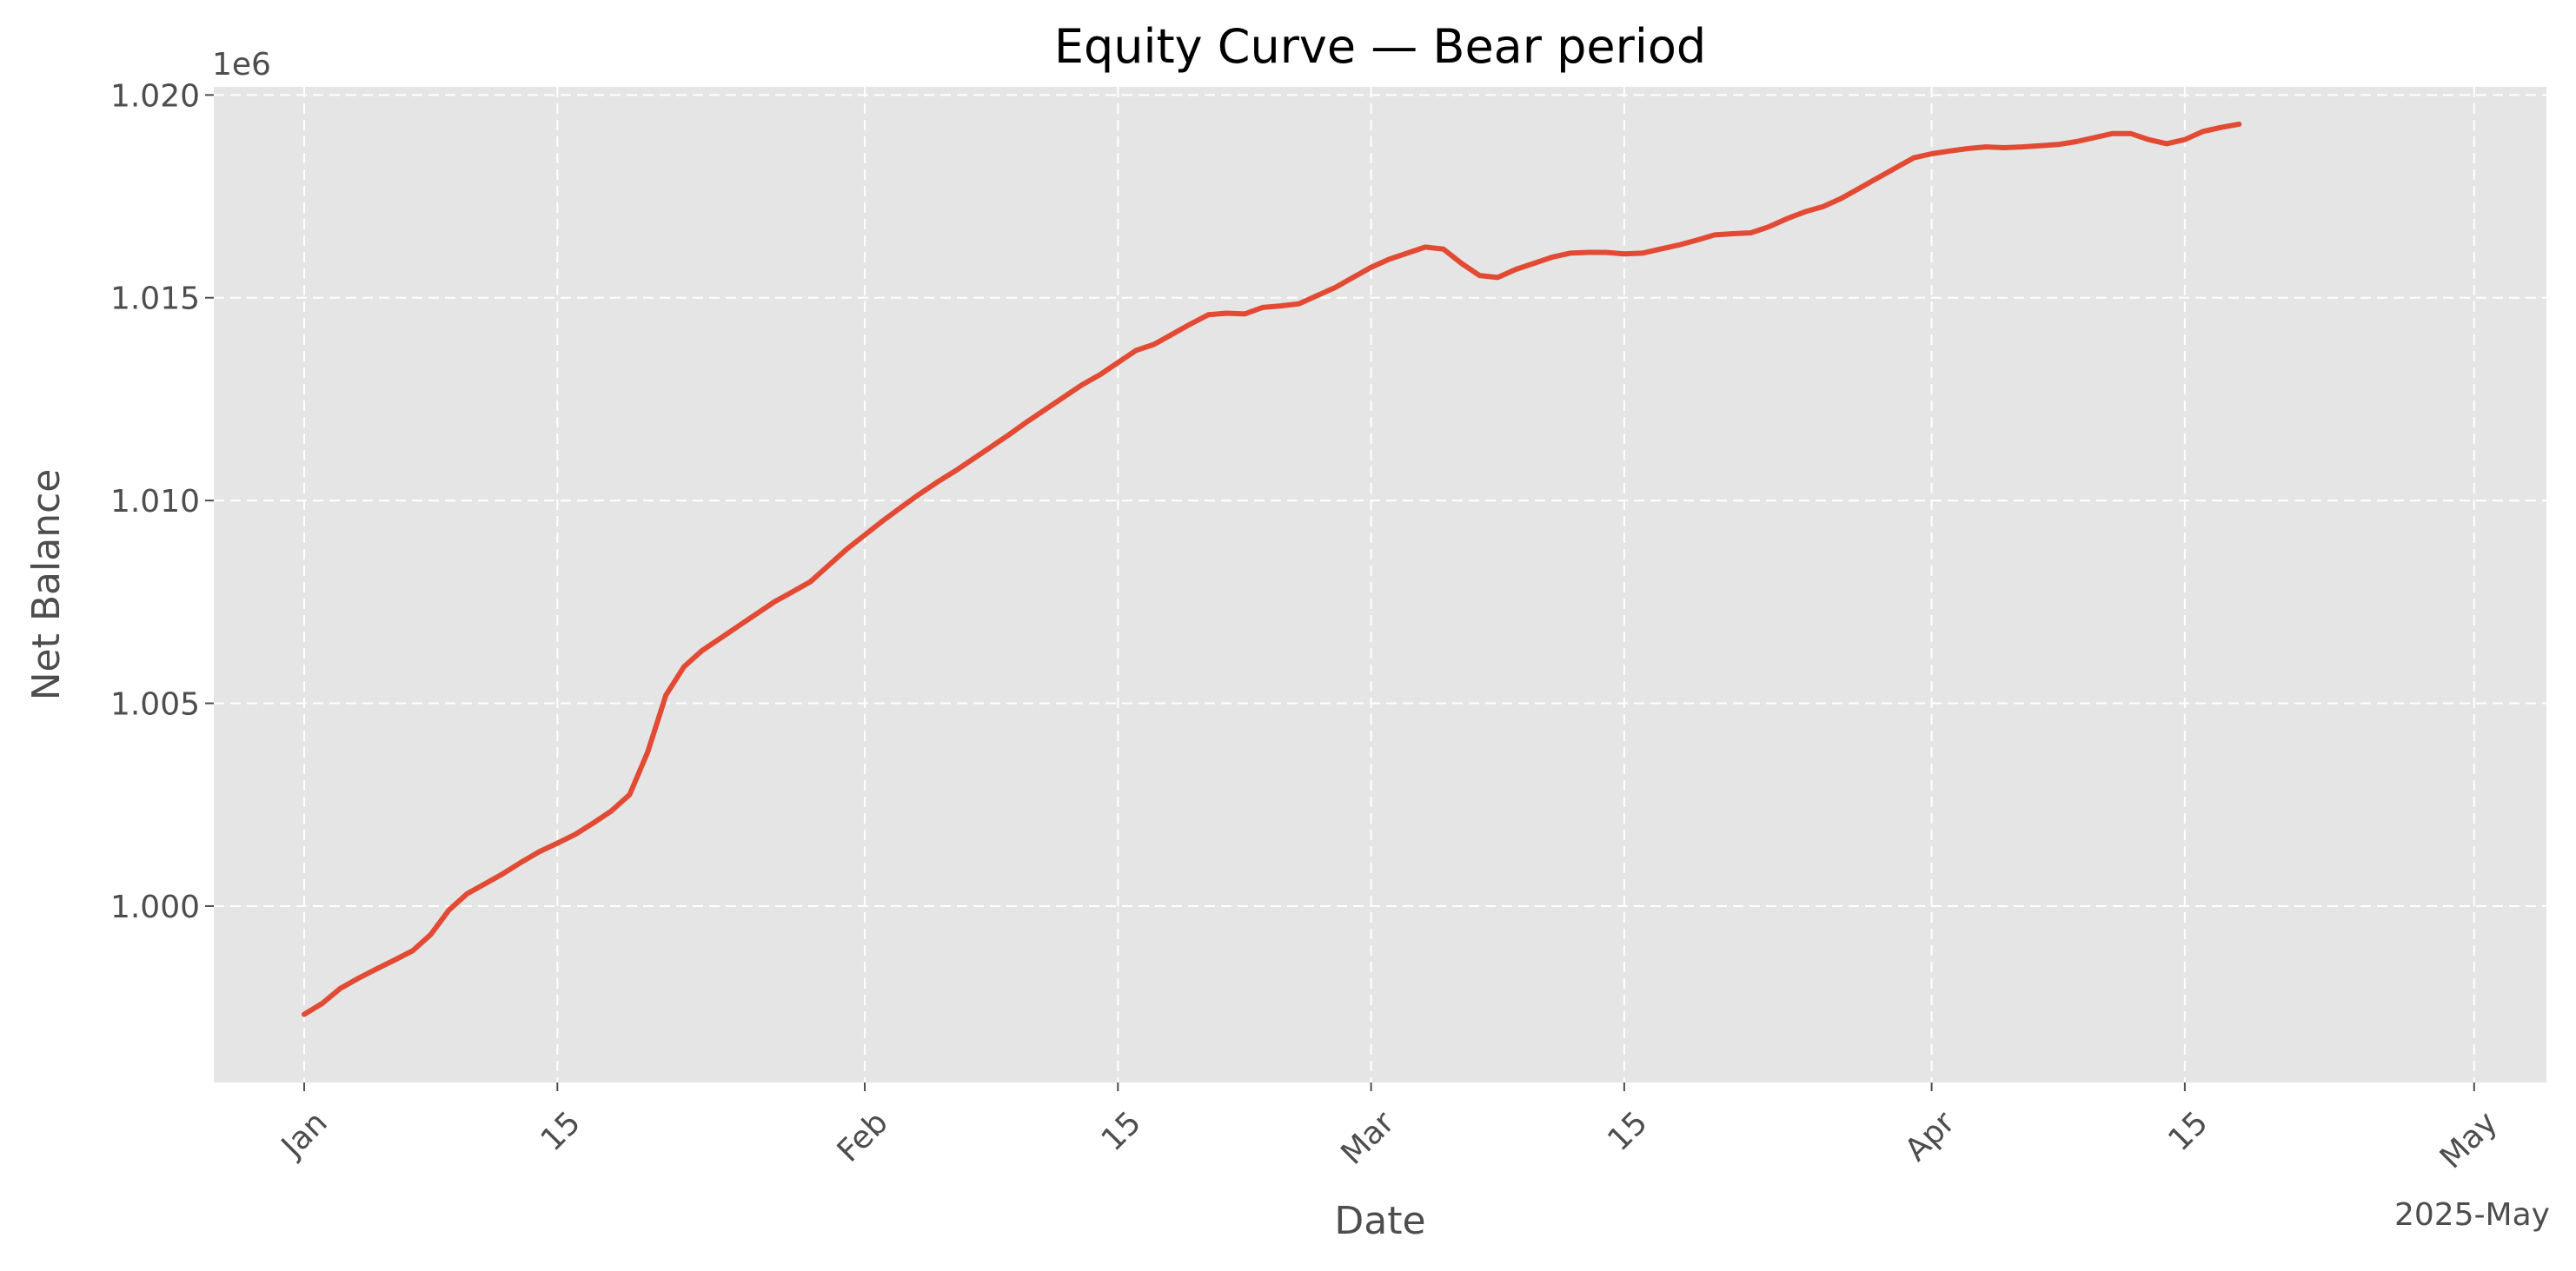 This screenshot has width=2576, height=1271. What do you see at coordinates (46, 585) in the screenshot?
I see `y-axis-label: Net Balance` at bounding box center [46, 585].